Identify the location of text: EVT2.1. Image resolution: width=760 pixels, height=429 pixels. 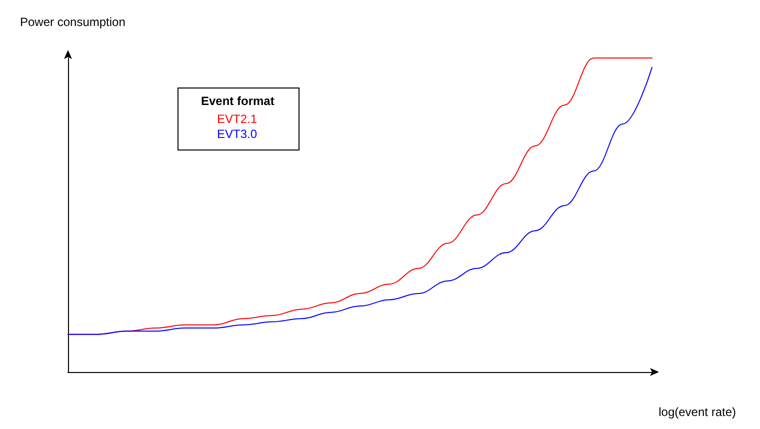
(237, 119).